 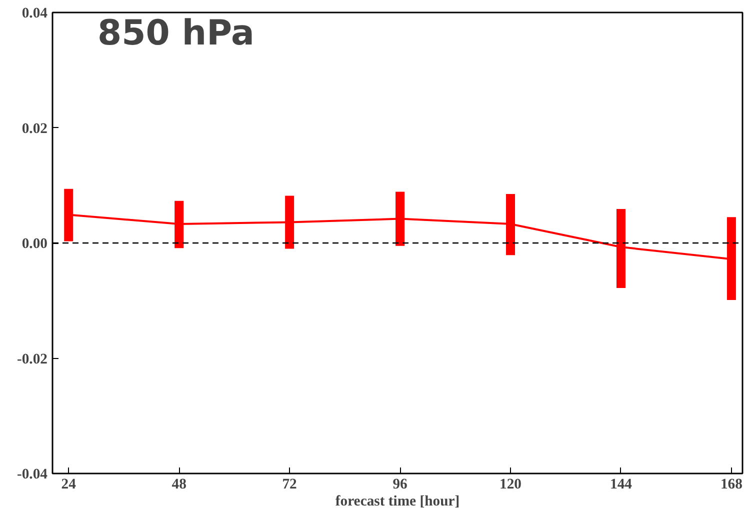 I want to click on x-tick-label: 48, so click(x=179, y=484).